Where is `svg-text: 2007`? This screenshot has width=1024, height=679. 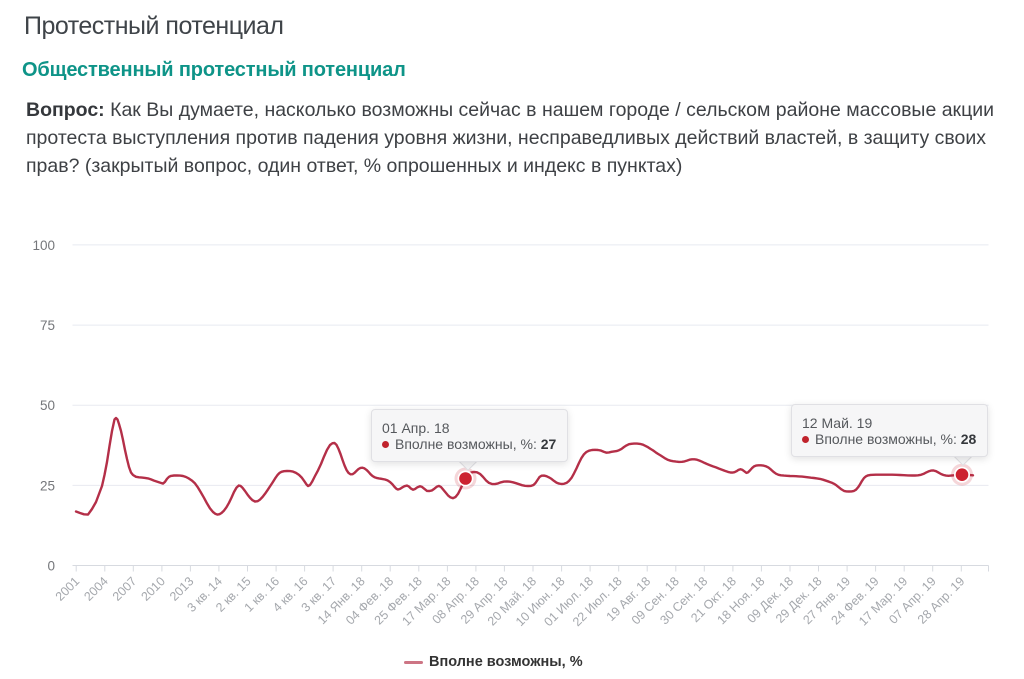
svg-text: 2007 is located at coordinates (125, 589).